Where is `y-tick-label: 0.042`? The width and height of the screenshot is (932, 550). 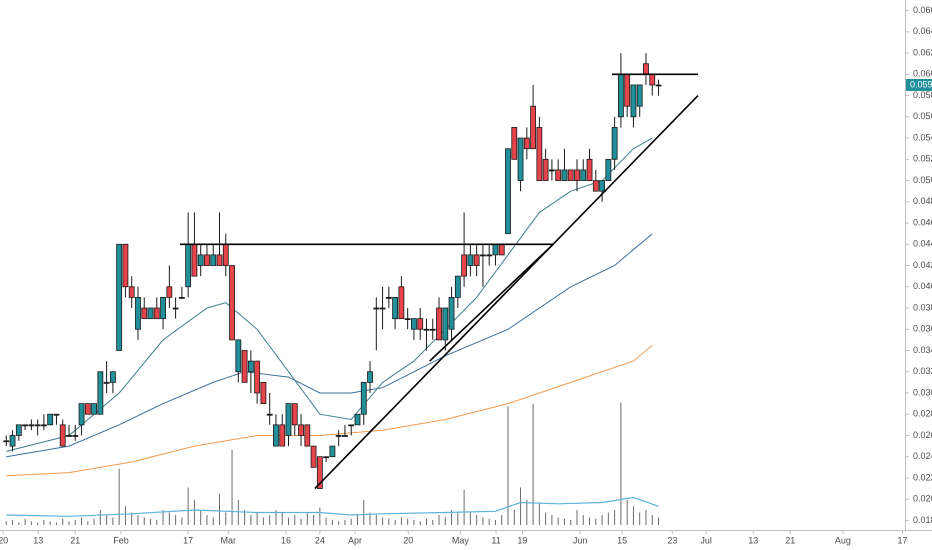 y-tick-label: 0.042 is located at coordinates (922, 265).